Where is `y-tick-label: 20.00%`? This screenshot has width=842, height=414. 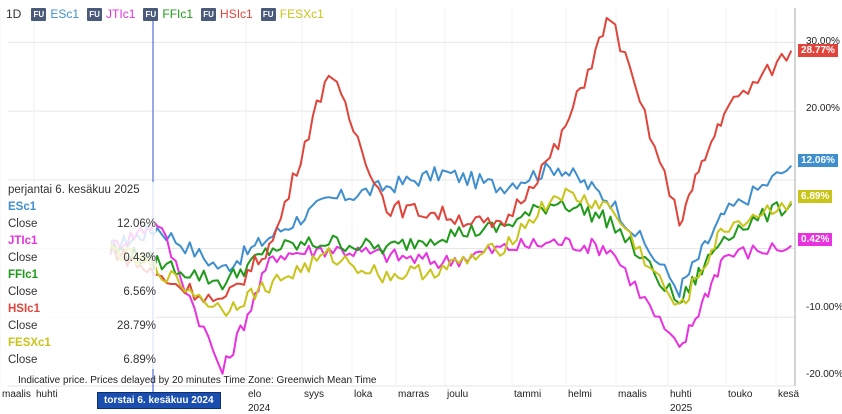
y-tick-label: 20.00% is located at coordinates (823, 108).